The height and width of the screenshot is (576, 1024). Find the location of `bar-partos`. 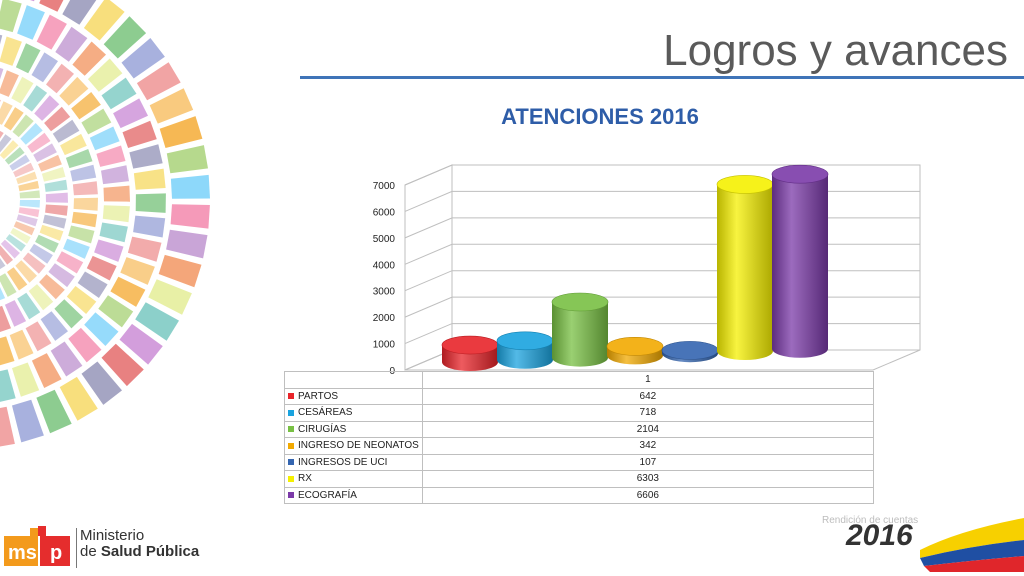

bar-partos is located at coordinates (470, 353).